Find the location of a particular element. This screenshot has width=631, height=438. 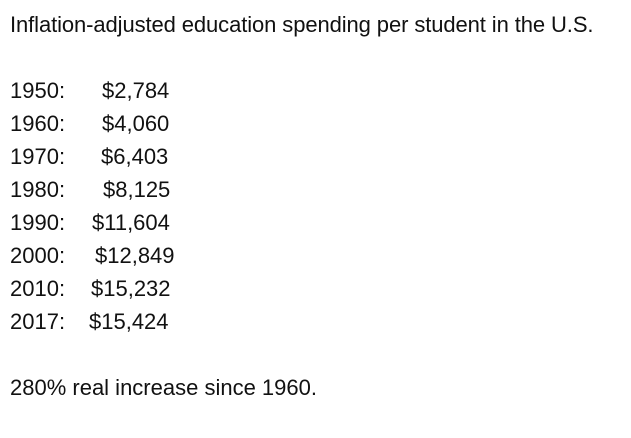

amount-value: $15,232 is located at coordinates (131, 288).